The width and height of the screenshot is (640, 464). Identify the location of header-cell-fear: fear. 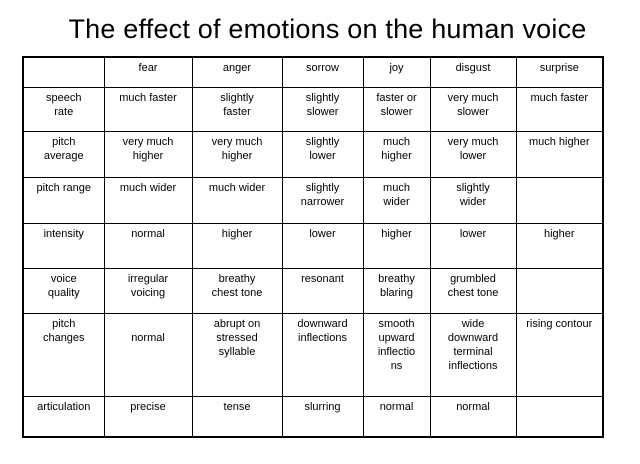
(148, 72).